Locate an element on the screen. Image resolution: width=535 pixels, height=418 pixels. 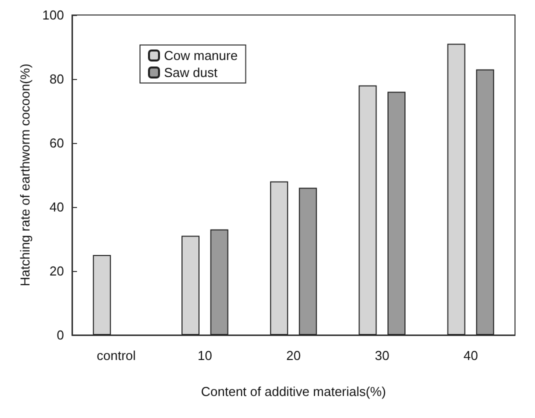
x-tick-label: 10 is located at coordinates (205, 355).